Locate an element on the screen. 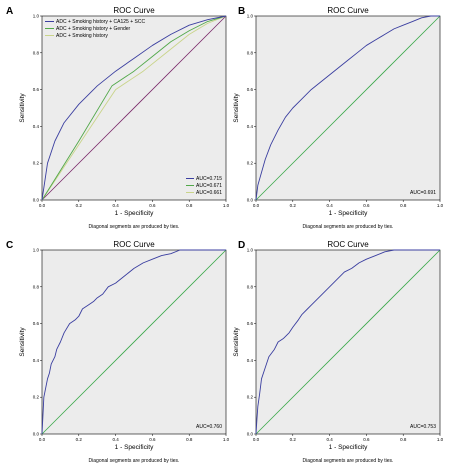  panel-letter: C is located at coordinates (9, 245).